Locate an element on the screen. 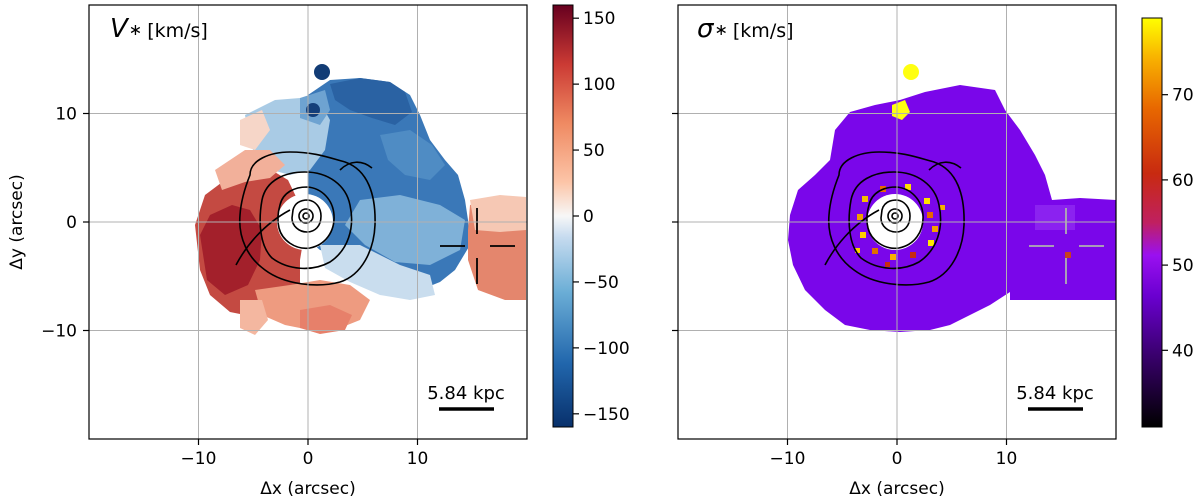  dispersion-x-axis-label: Δx (arcsec) is located at coordinates (896, 489).